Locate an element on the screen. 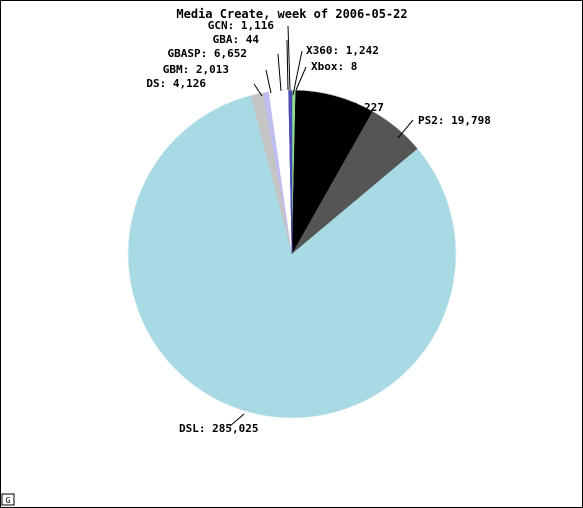 The image size is (583, 508). slice-label-gba: GBA: 44 is located at coordinates (236, 39).